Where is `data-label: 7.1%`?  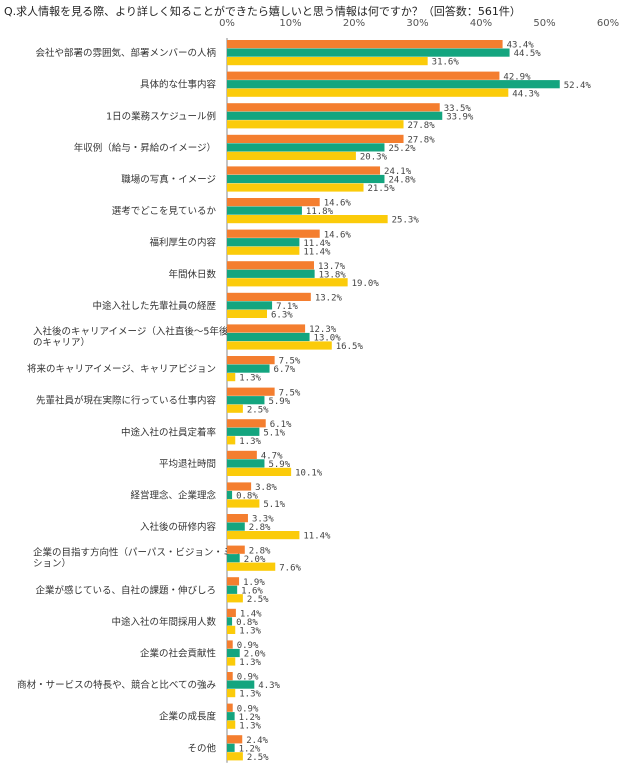
data-label: 7.1% is located at coordinates (287, 307).